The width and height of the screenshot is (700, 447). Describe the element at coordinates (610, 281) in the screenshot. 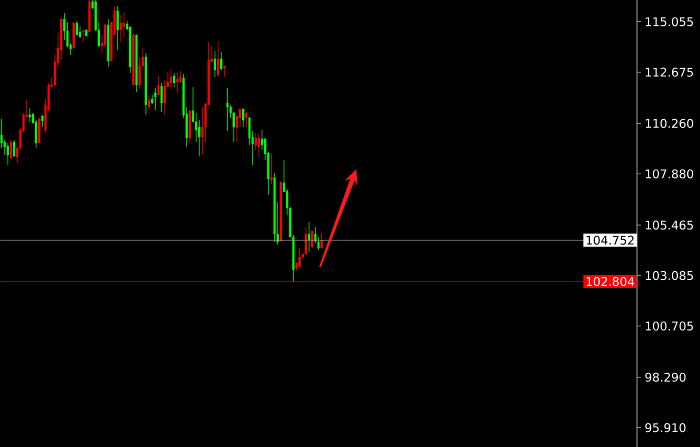

I see `ref-line-label: 102.804` at that location.